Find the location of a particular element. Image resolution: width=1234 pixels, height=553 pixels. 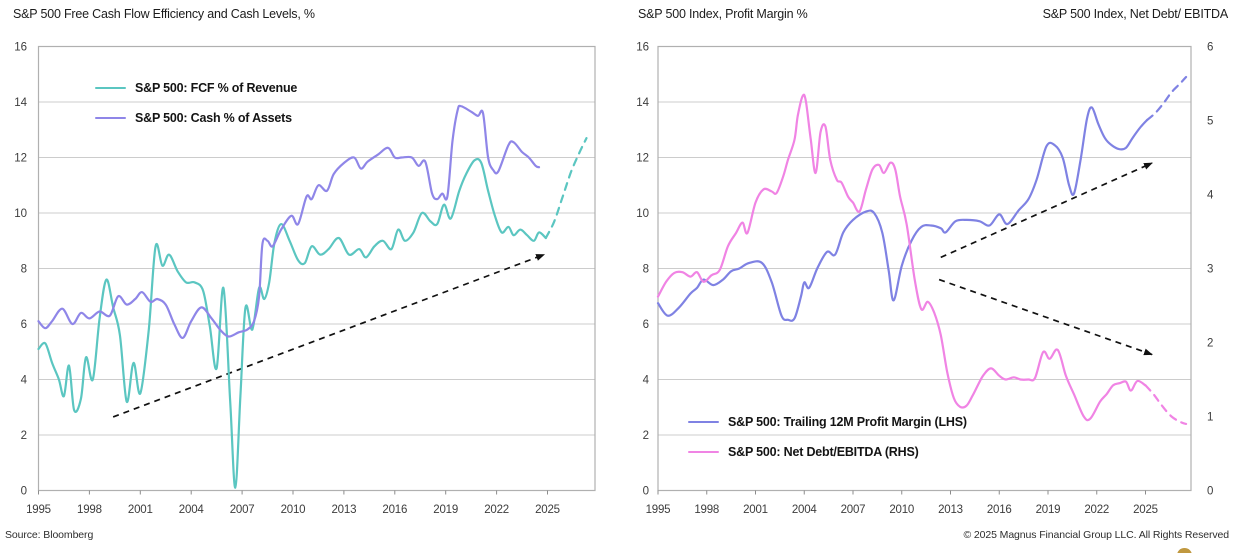

legend-item: S&P 500: Cash % of Assets is located at coordinates (196, 118).